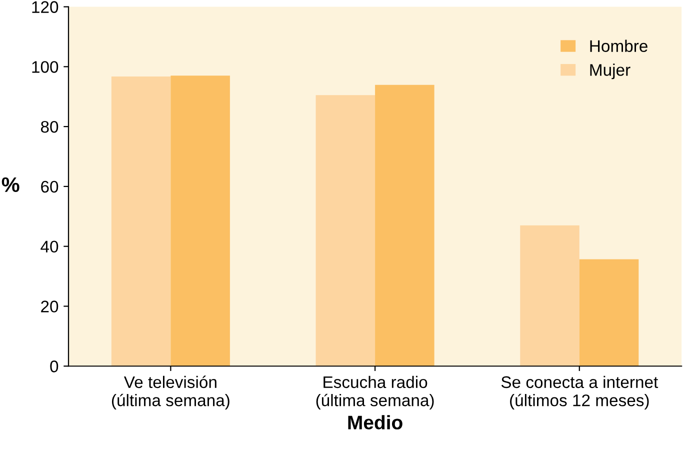 Image resolution: width=685 pixels, height=452 pixels. Describe the element at coordinates (45, 67) in the screenshot. I see `y-tick-label: 100` at that location.